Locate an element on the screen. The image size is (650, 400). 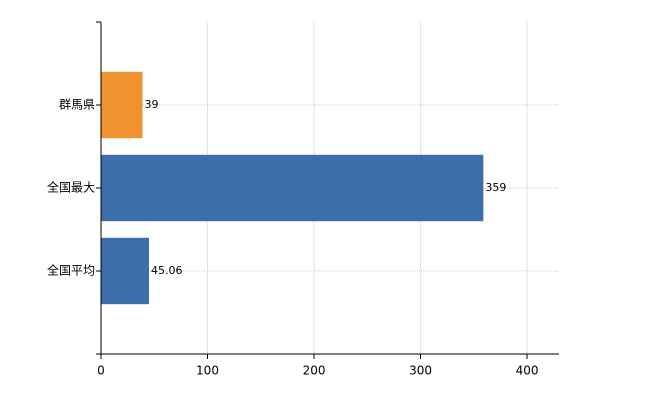
y-tick-label: 全国平均 is located at coordinates (71, 270).